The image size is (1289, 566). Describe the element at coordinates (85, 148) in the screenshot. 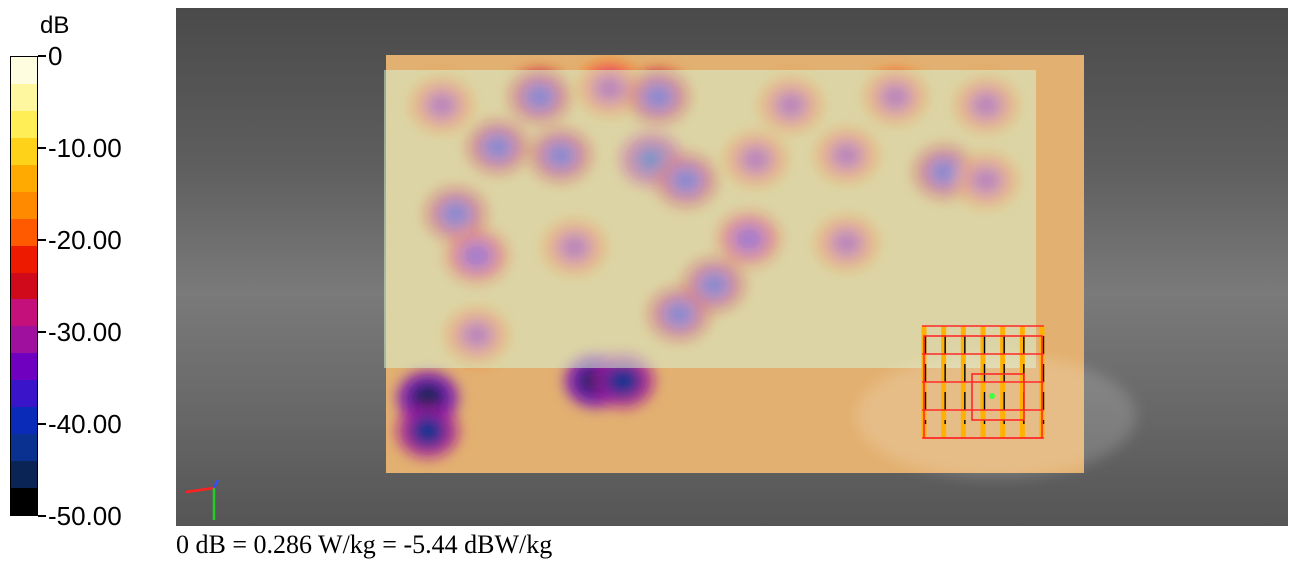

I see `colorbar-tick-label: -10.00` at that location.